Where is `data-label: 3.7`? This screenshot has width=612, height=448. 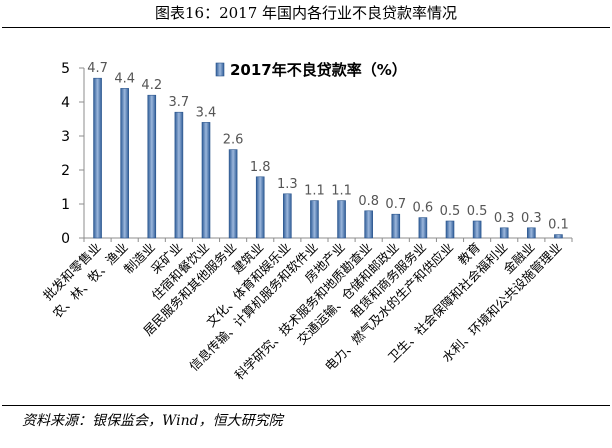 data-label: 3.7 is located at coordinates (179, 102).